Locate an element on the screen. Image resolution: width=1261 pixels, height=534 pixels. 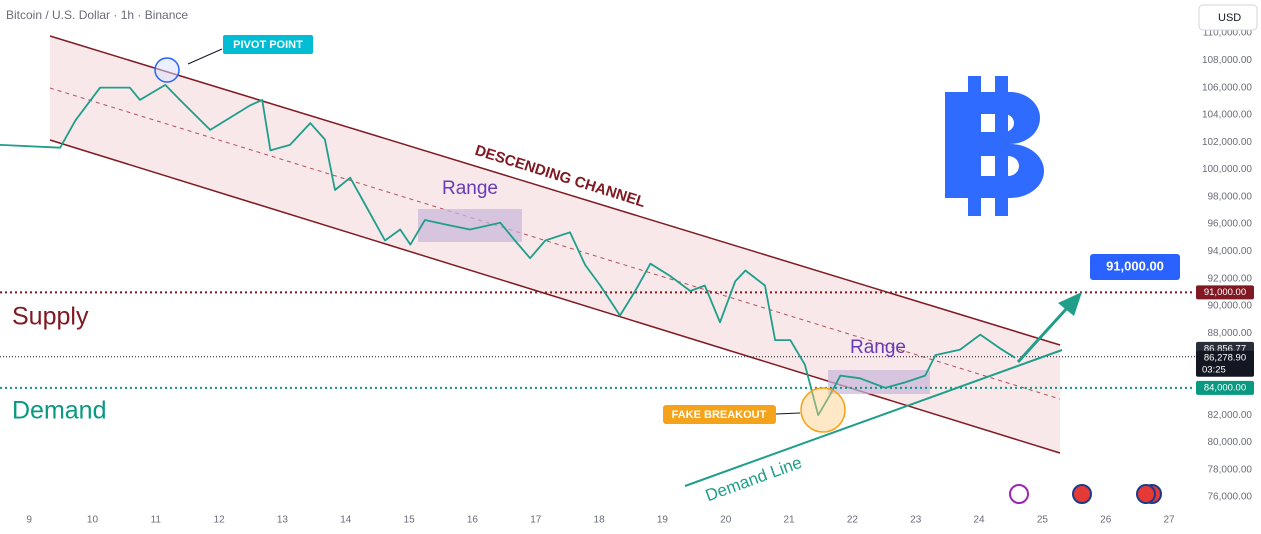
last-price-tag is located at coordinates (1225, 363).